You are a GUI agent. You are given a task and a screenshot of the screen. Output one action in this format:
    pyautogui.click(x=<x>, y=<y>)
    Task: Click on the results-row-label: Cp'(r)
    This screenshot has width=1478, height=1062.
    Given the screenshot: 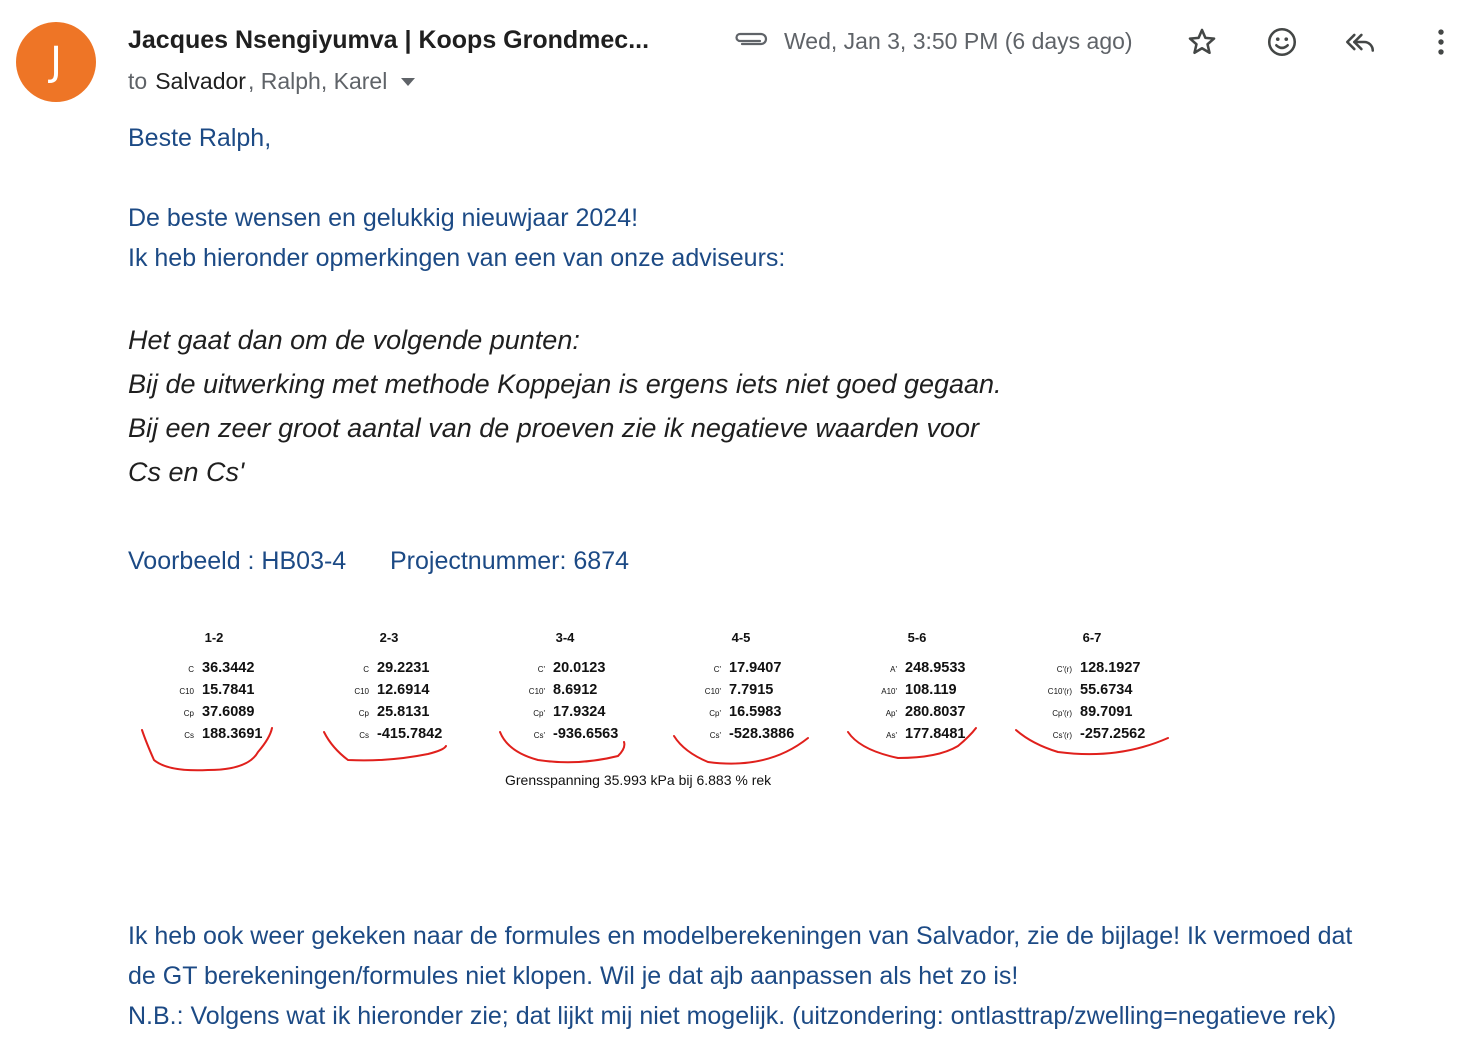 What is the action you would take?
    pyautogui.click(x=1062, y=713)
    